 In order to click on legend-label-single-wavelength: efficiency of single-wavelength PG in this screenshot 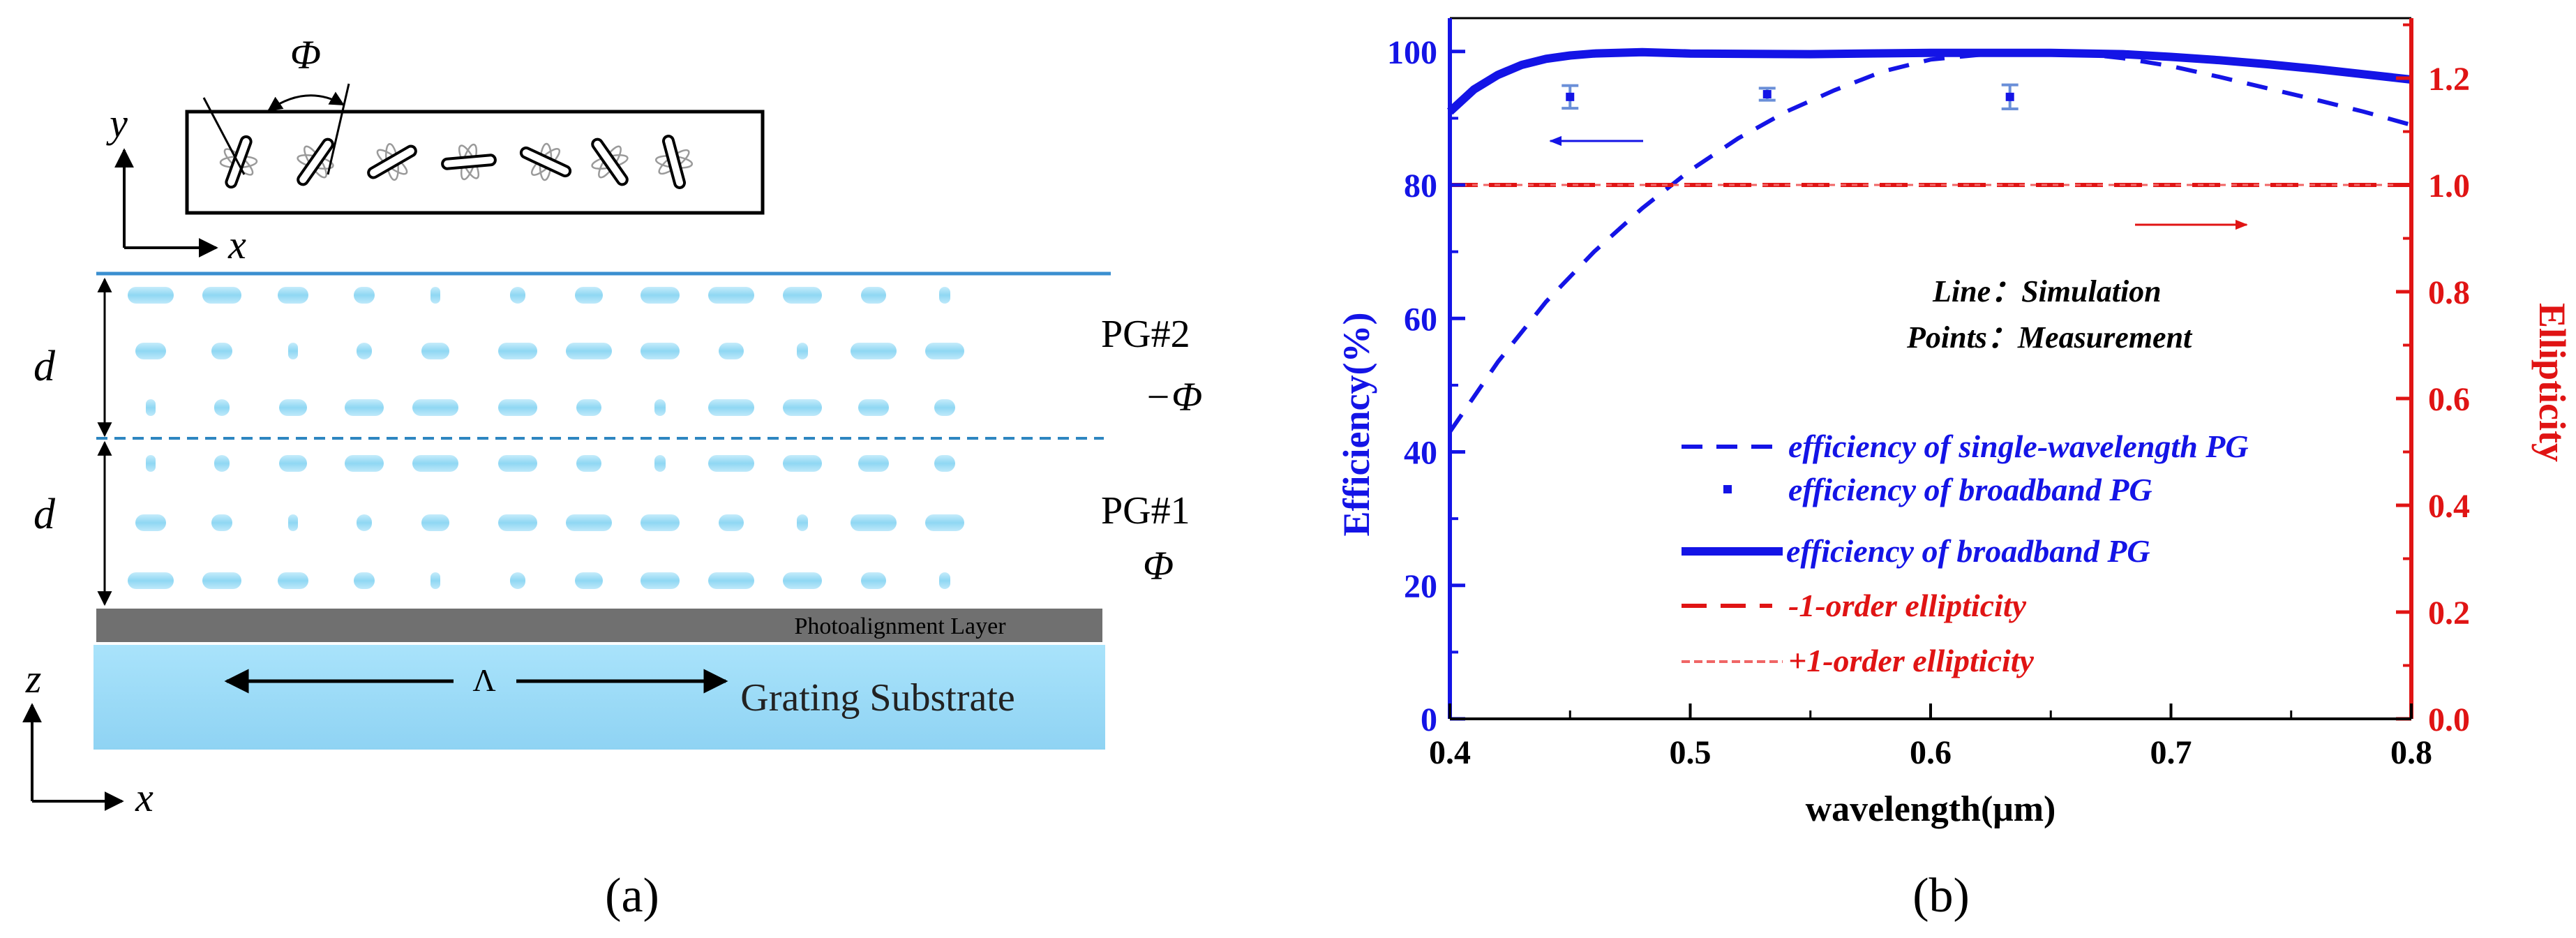, I will do `click(2018, 446)`.